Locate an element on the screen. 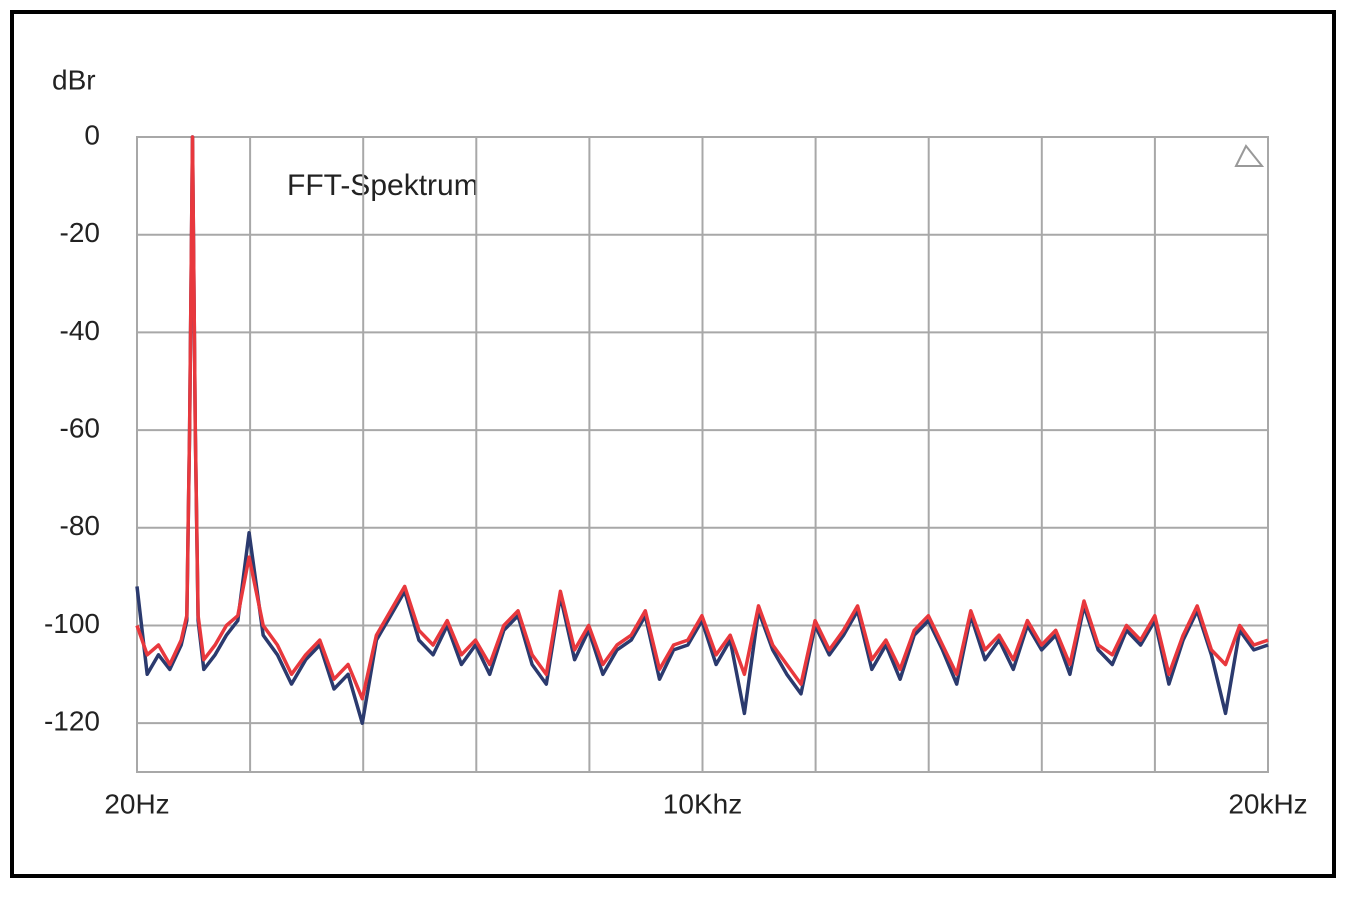 This screenshot has height=900, width=1352. x-tick-label: 20kHz is located at coordinates (1267, 803).